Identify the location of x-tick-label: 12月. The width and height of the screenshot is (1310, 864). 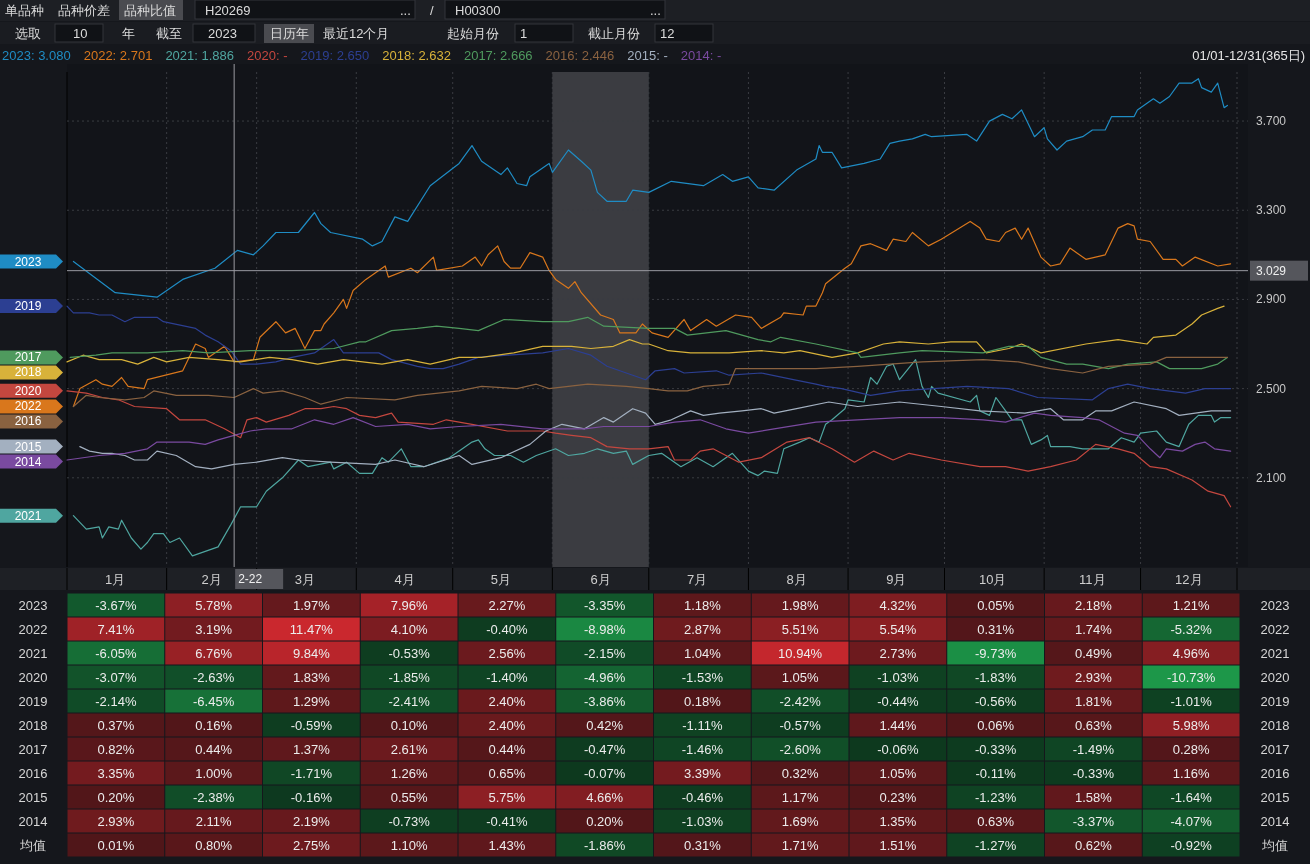
(1189, 579).